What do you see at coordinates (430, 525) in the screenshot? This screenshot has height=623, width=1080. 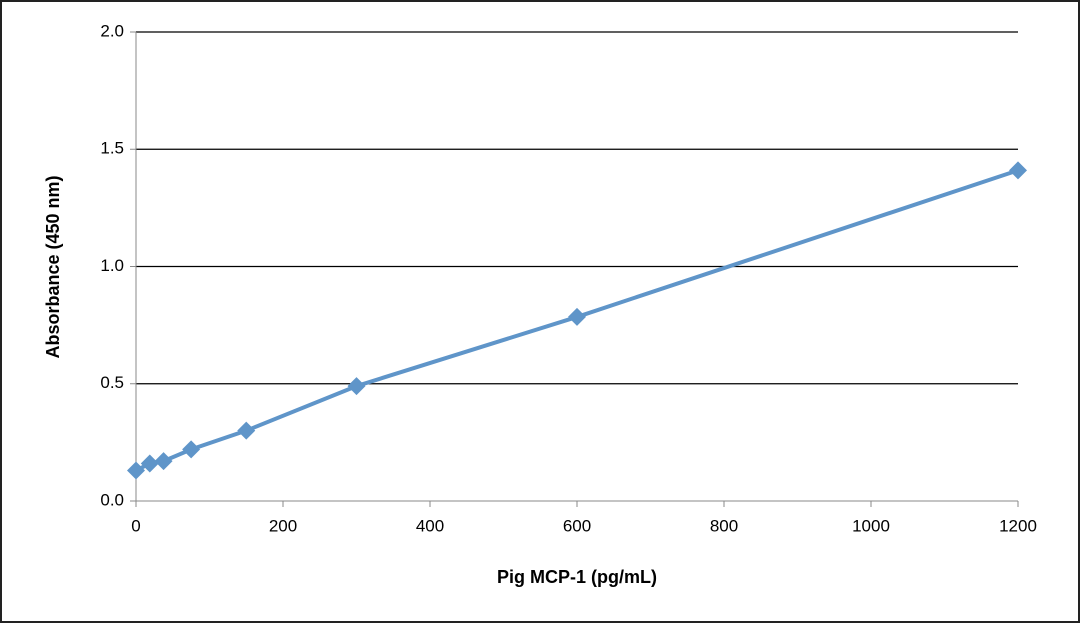 I see `x-tick-label: 400` at bounding box center [430, 525].